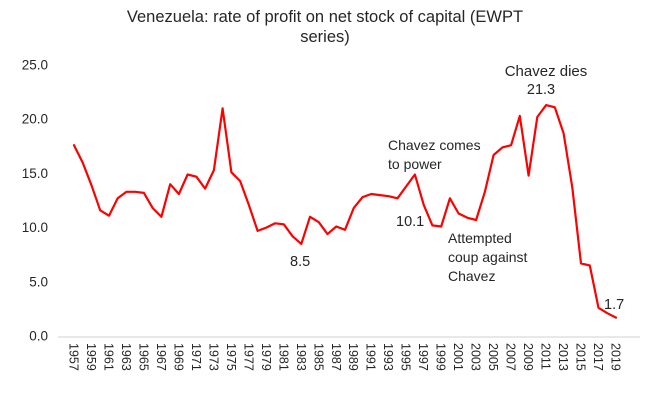 Image resolution: width=650 pixels, height=405 pixels. Describe the element at coordinates (231, 357) in the screenshot. I see `x-tick-label: 1975` at that location.